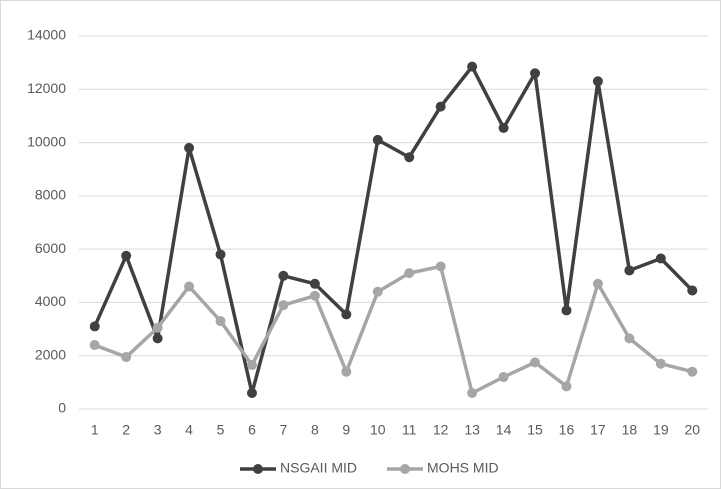  What do you see at coordinates (62, 408) in the screenshot?
I see `y-tick-label: 0` at bounding box center [62, 408].